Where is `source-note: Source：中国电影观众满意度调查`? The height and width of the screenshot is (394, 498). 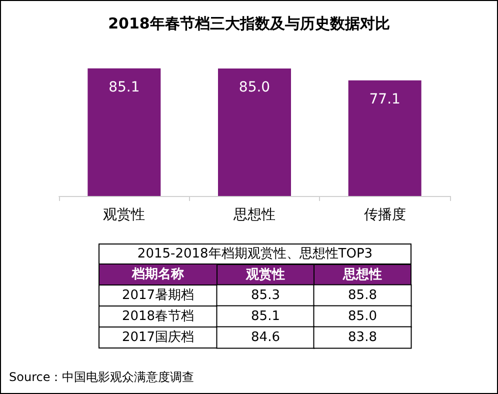 source-note: Source：中国电影观众满意度调查 is located at coordinates (101, 377).